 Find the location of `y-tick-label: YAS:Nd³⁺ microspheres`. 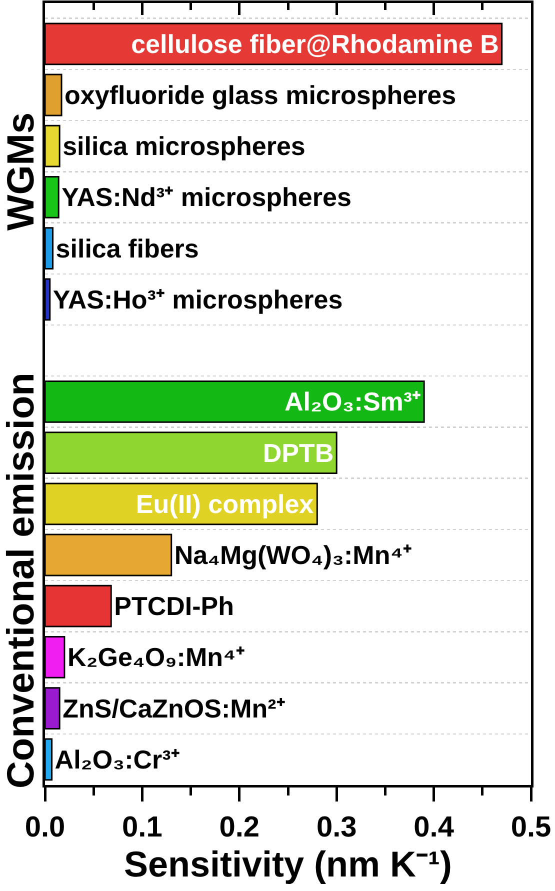

y-tick-label: YAS:Nd³⁺ microspheres is located at coordinates (207, 197).